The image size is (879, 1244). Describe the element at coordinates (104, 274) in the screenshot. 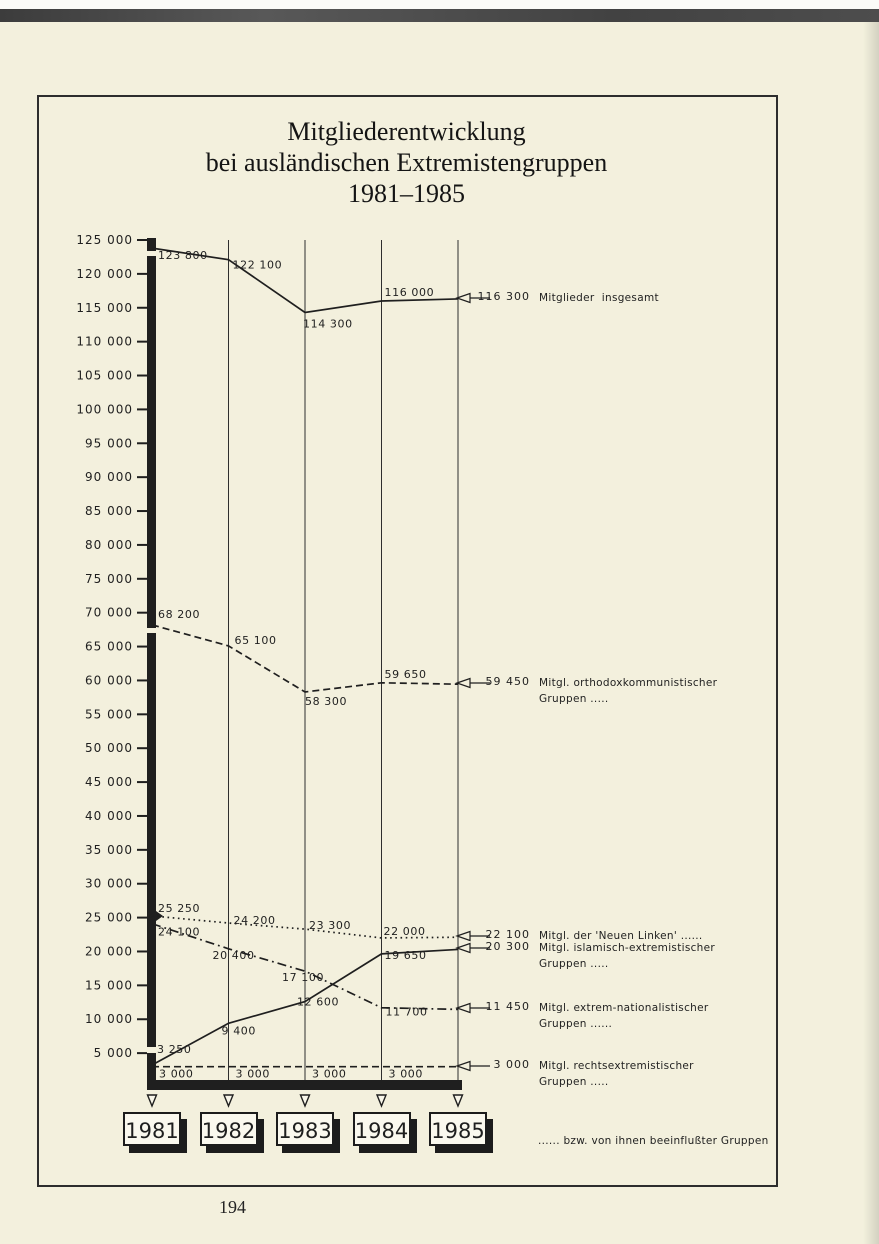

I see `y-tick-label: 120 000` at that location.